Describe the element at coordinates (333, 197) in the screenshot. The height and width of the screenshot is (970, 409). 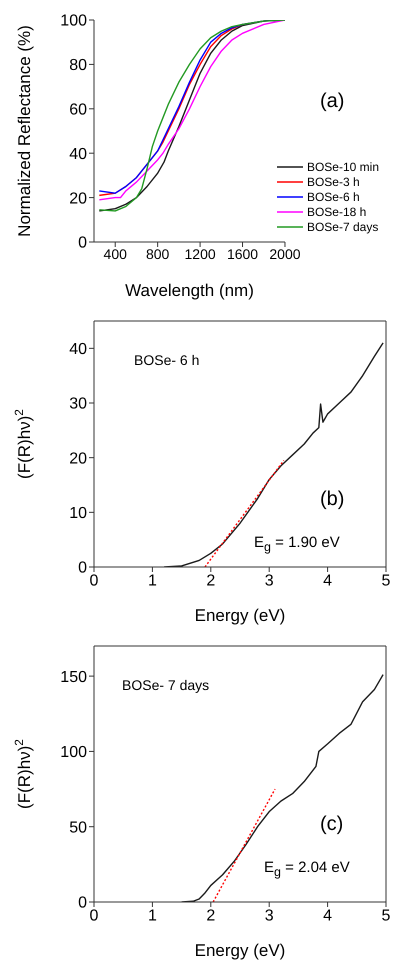
I see `legend-label: BOSe-6 h` at that location.